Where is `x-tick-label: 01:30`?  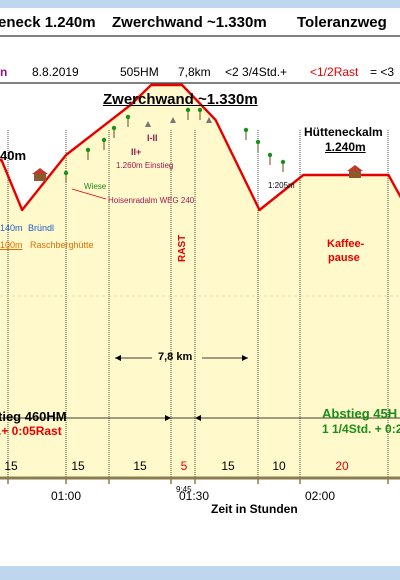 x-tick-label: 01:30 is located at coordinates (194, 496).